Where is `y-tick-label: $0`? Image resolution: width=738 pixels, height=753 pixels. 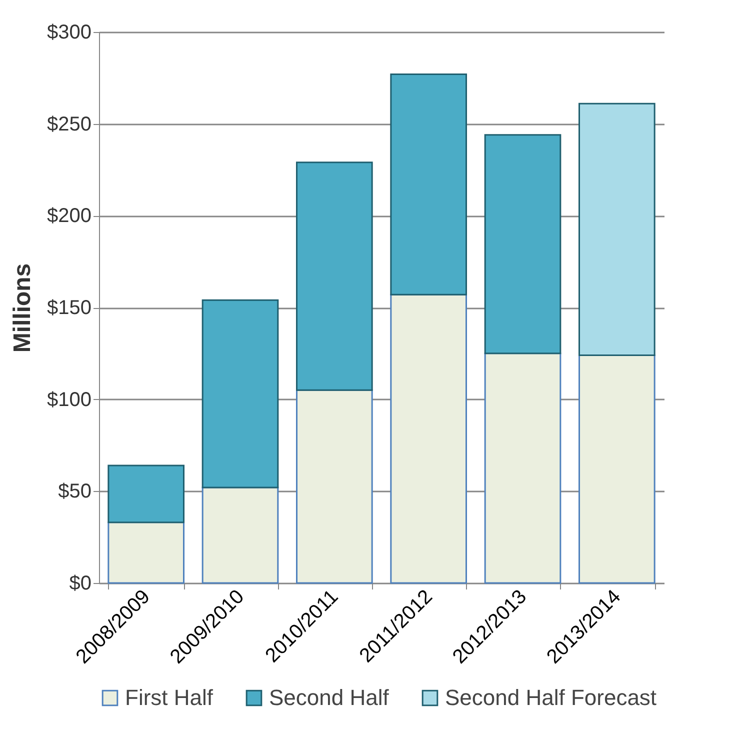
y-tick-label: $0 is located at coordinates (80, 583).